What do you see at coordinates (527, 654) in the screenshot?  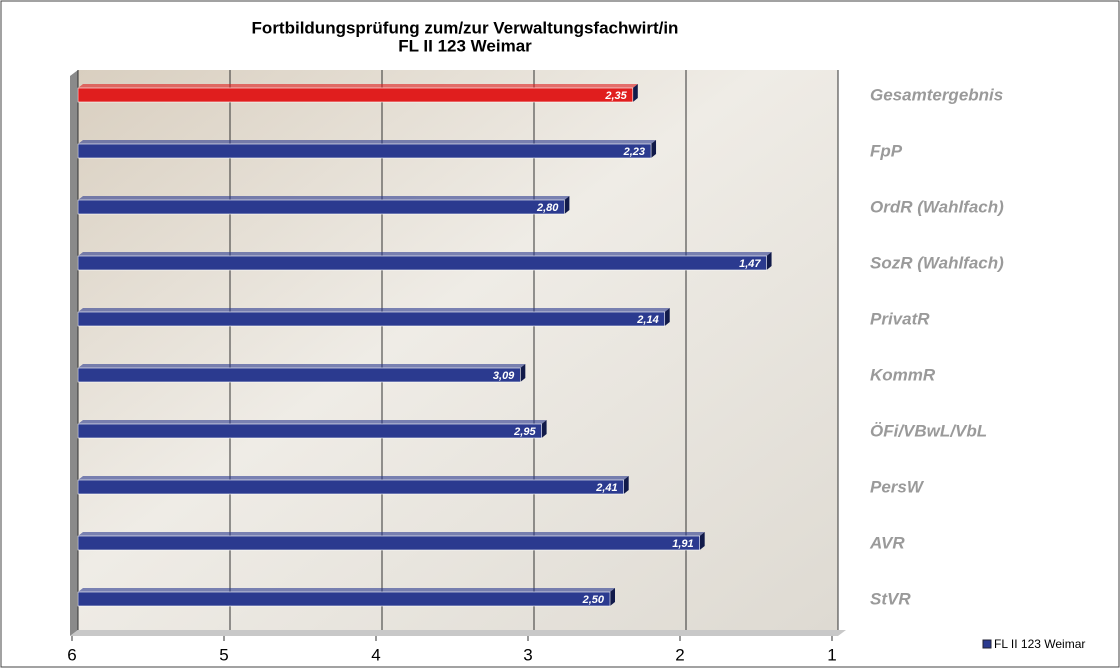 I see `x-tick-label: 3` at bounding box center [527, 654].